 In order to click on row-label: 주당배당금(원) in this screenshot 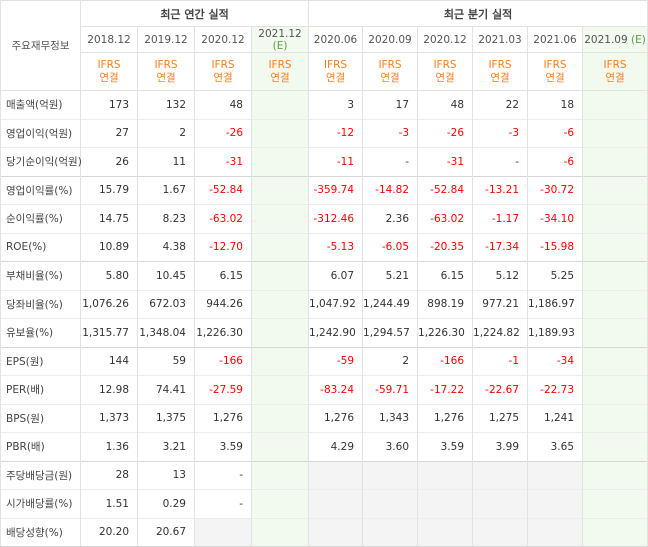, I will do `click(40, 475)`.